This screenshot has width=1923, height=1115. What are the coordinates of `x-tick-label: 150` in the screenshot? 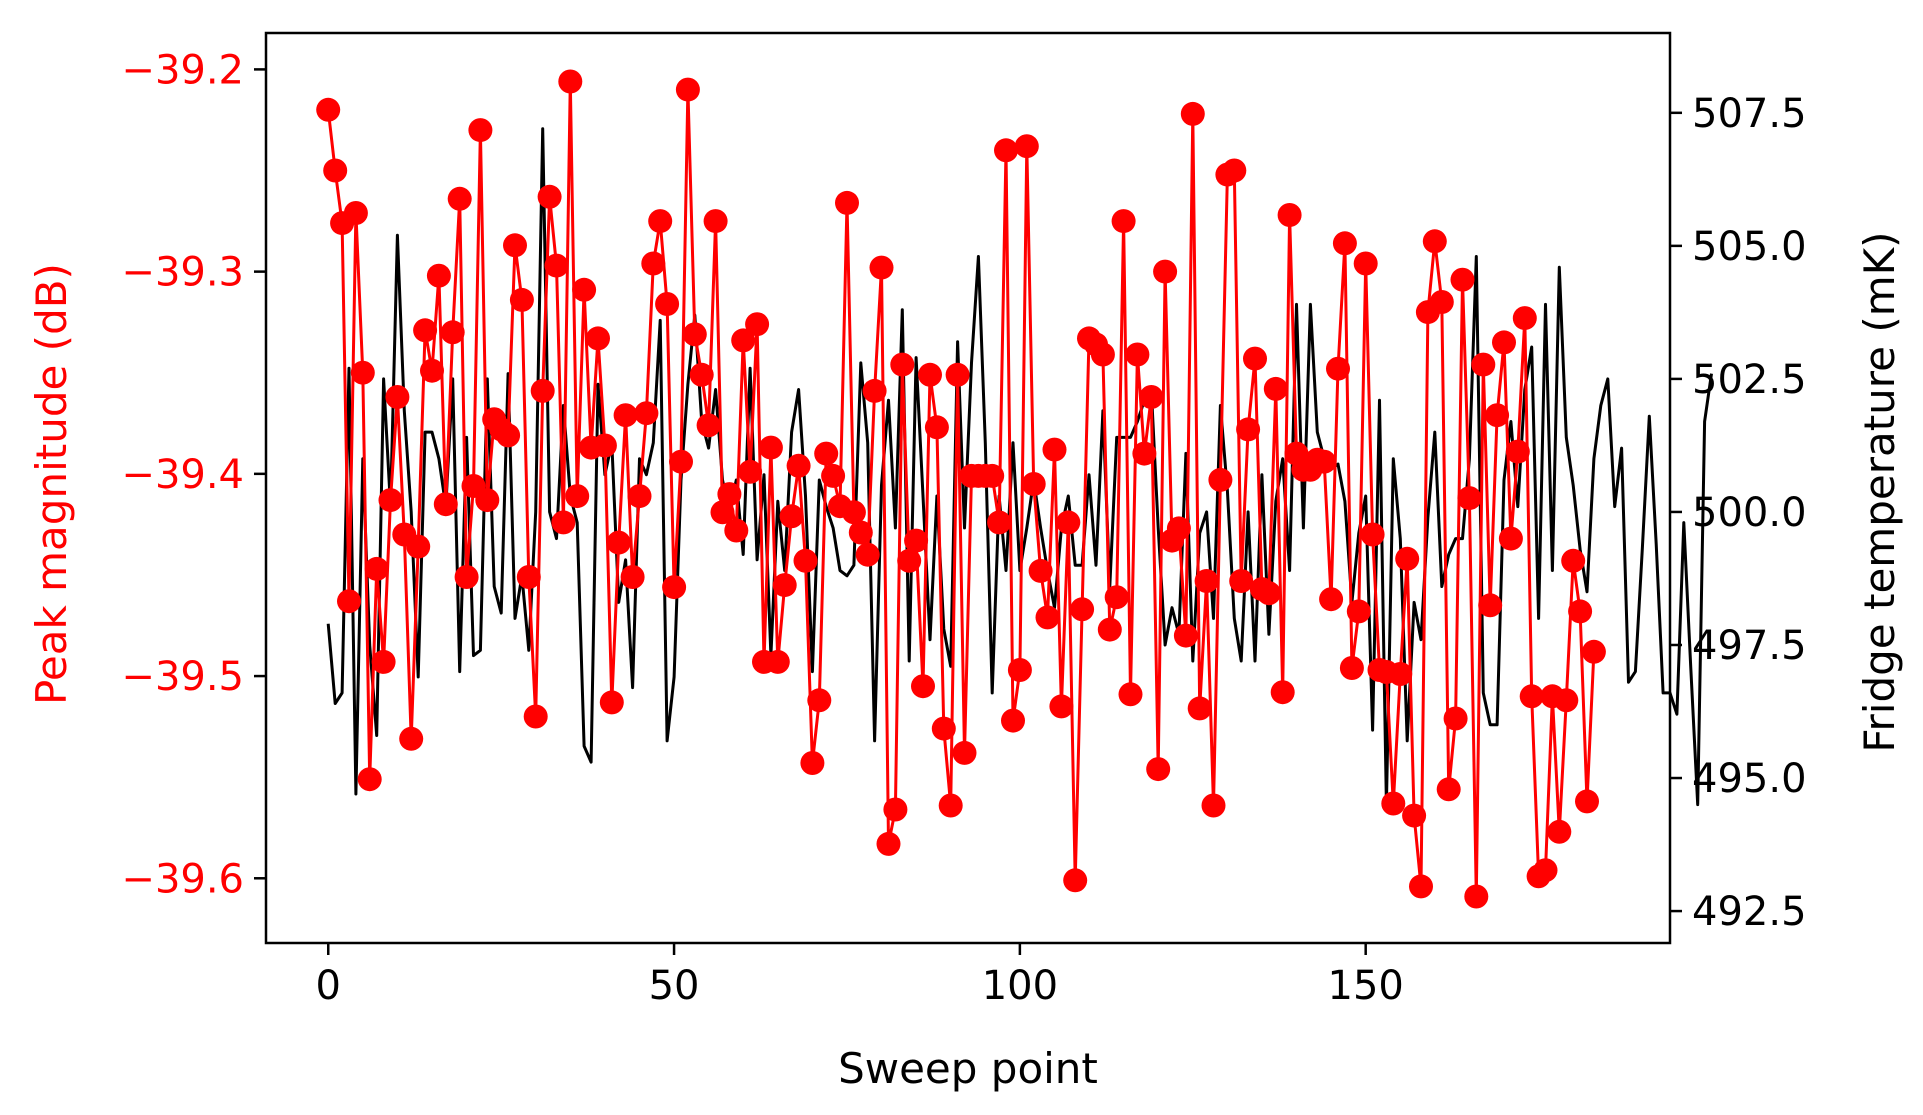 It's located at (1366, 986).